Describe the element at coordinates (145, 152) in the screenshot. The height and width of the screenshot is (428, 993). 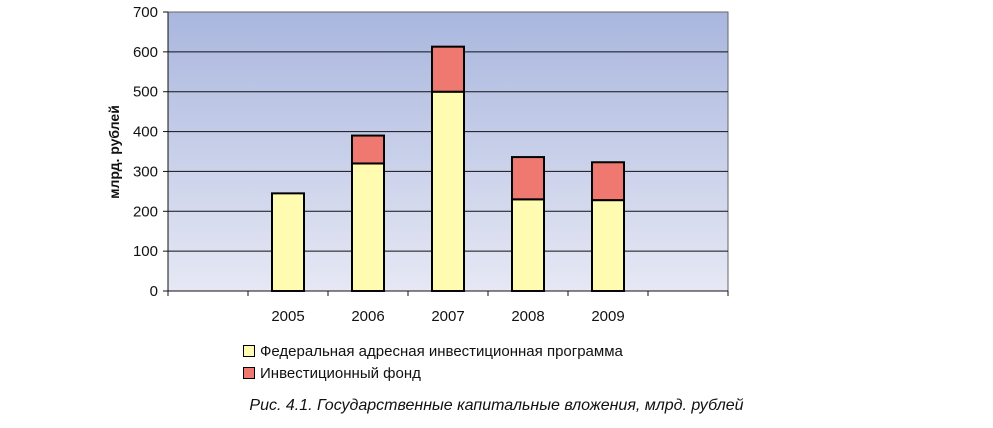
I see `y-tick-labels: 0 100 200 300 400 500 600 700` at that location.